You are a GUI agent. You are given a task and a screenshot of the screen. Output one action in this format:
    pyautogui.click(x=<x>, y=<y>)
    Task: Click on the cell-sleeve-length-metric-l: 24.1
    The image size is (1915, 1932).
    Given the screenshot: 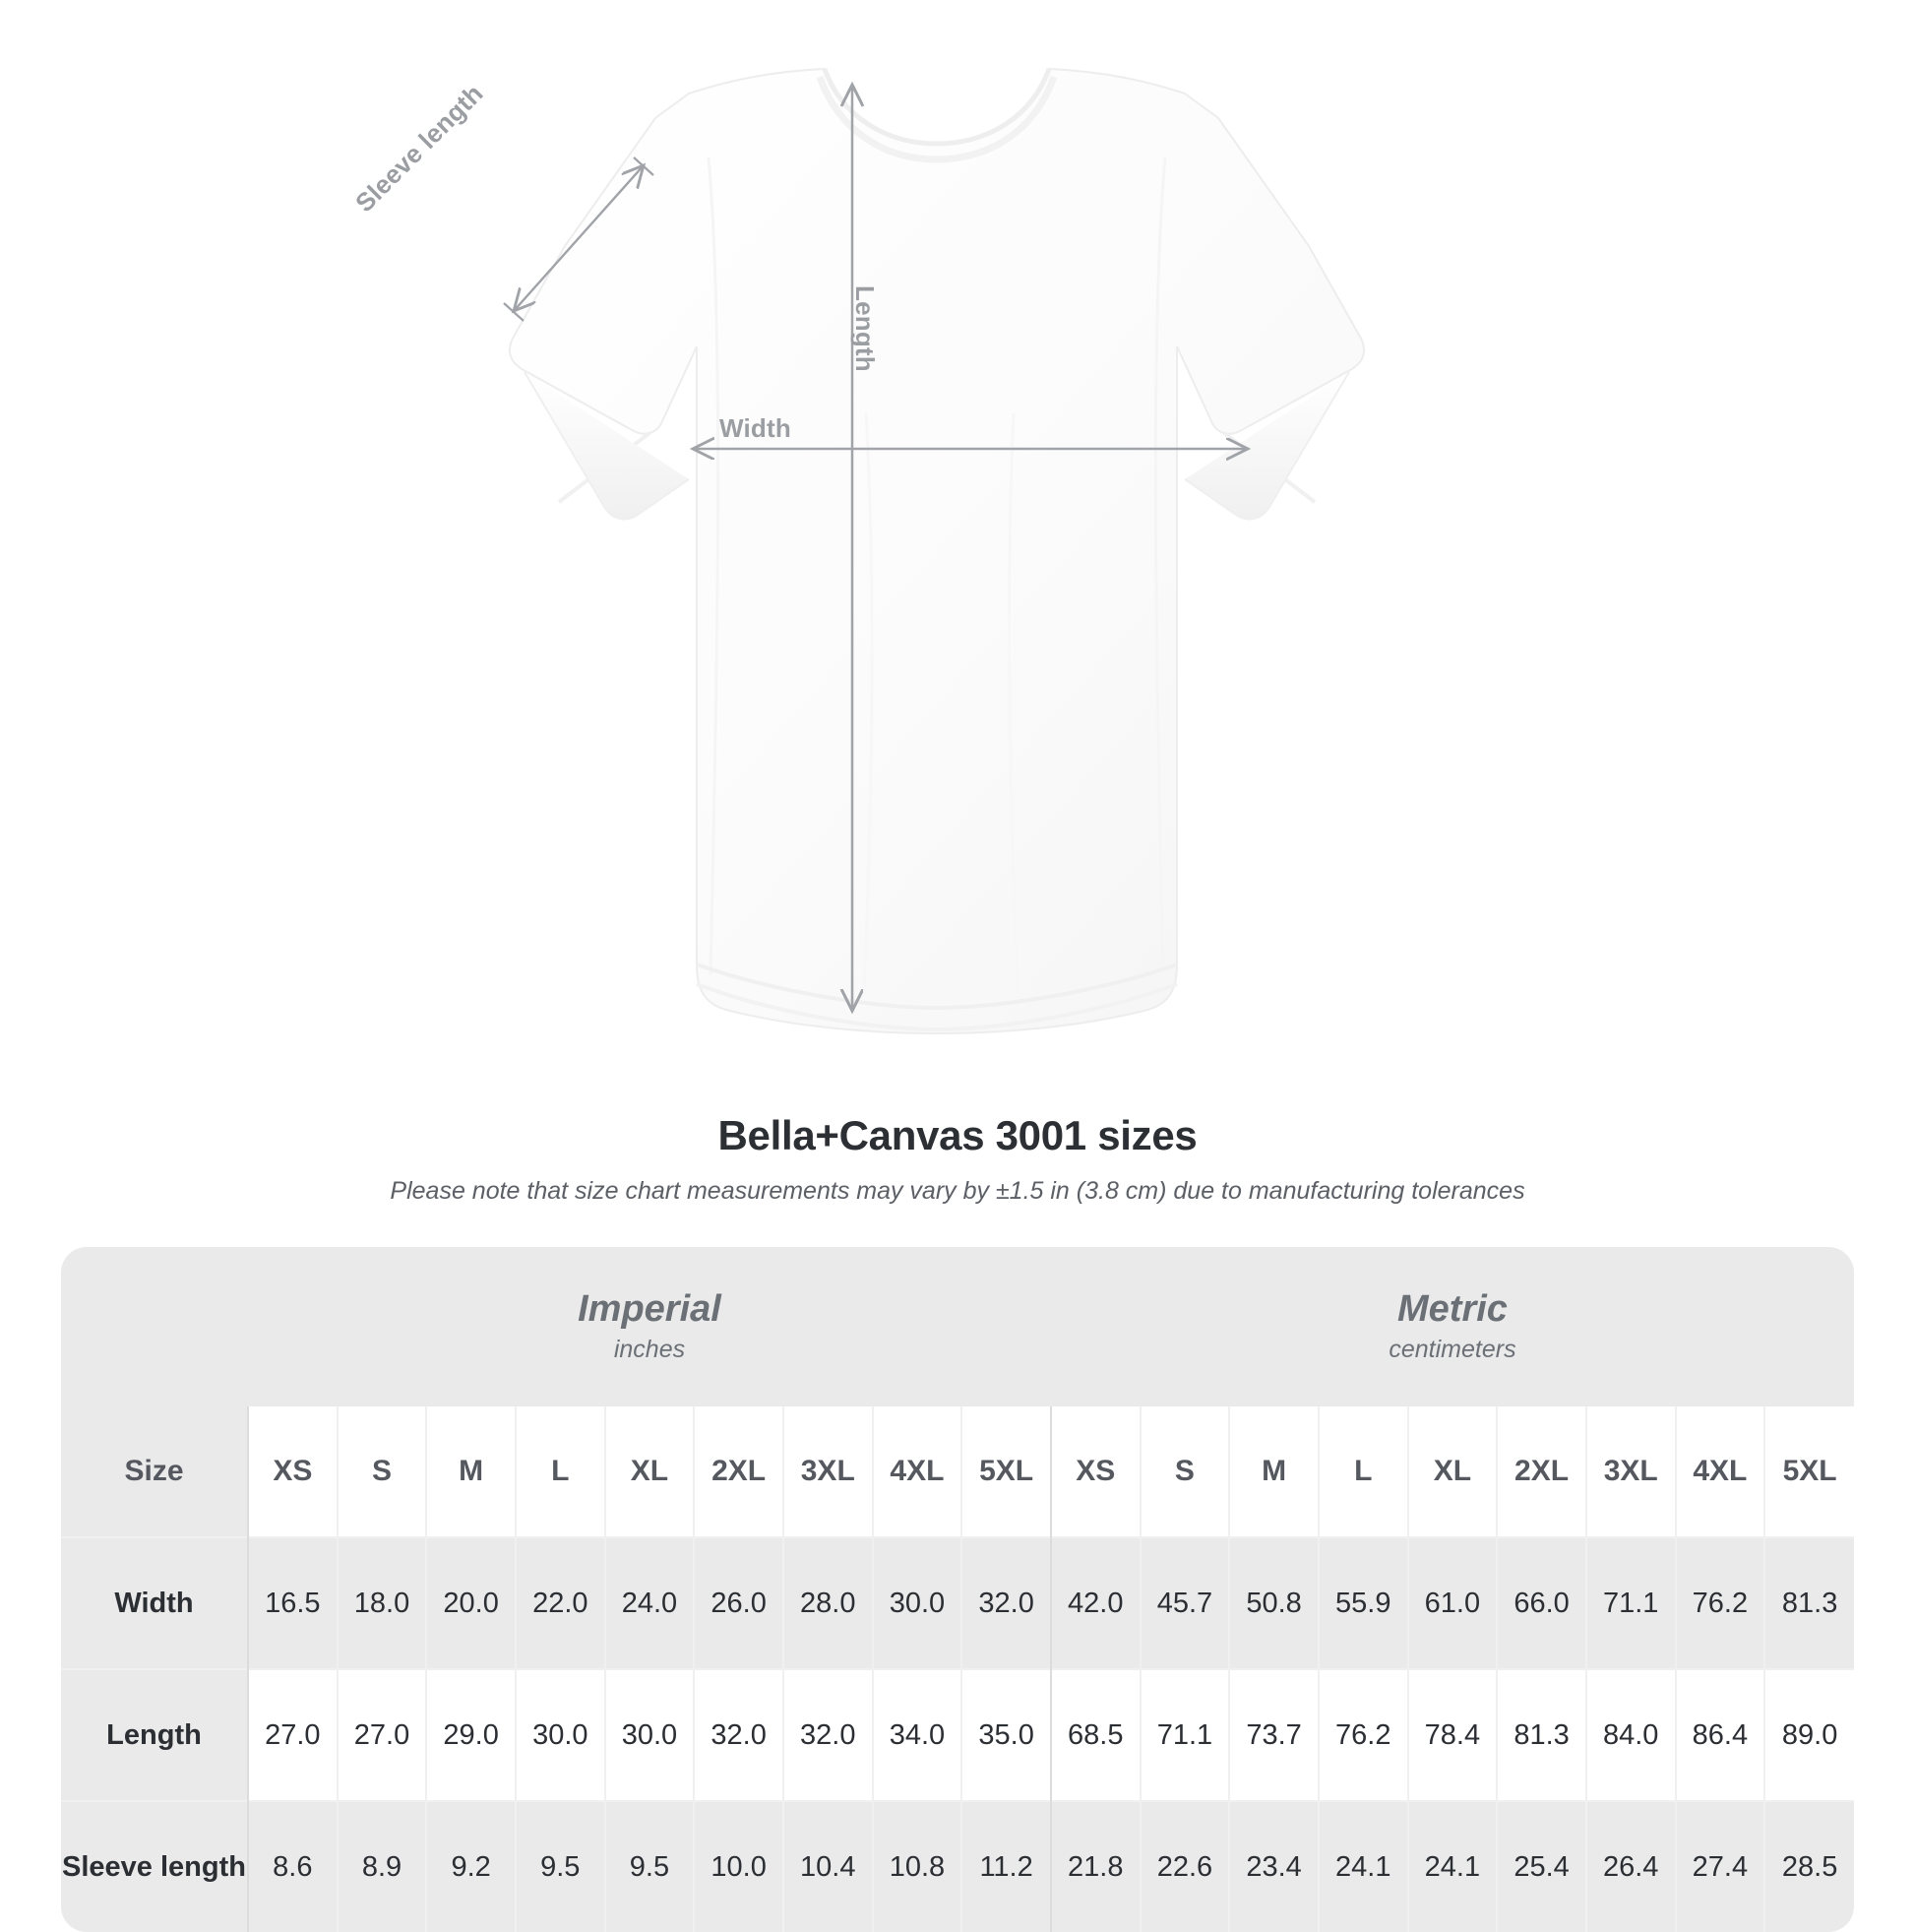 What is the action you would take?
    pyautogui.click(x=1364, y=1866)
    